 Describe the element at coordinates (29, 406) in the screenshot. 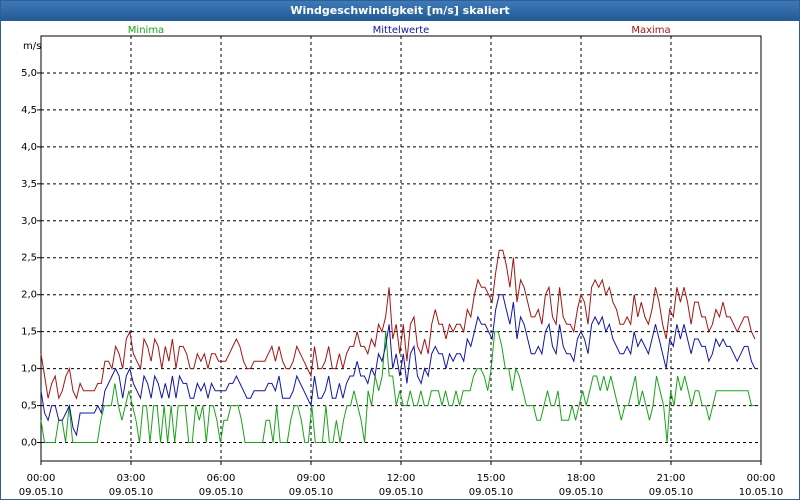

I see `y-tick-label-1: 0,5` at that location.